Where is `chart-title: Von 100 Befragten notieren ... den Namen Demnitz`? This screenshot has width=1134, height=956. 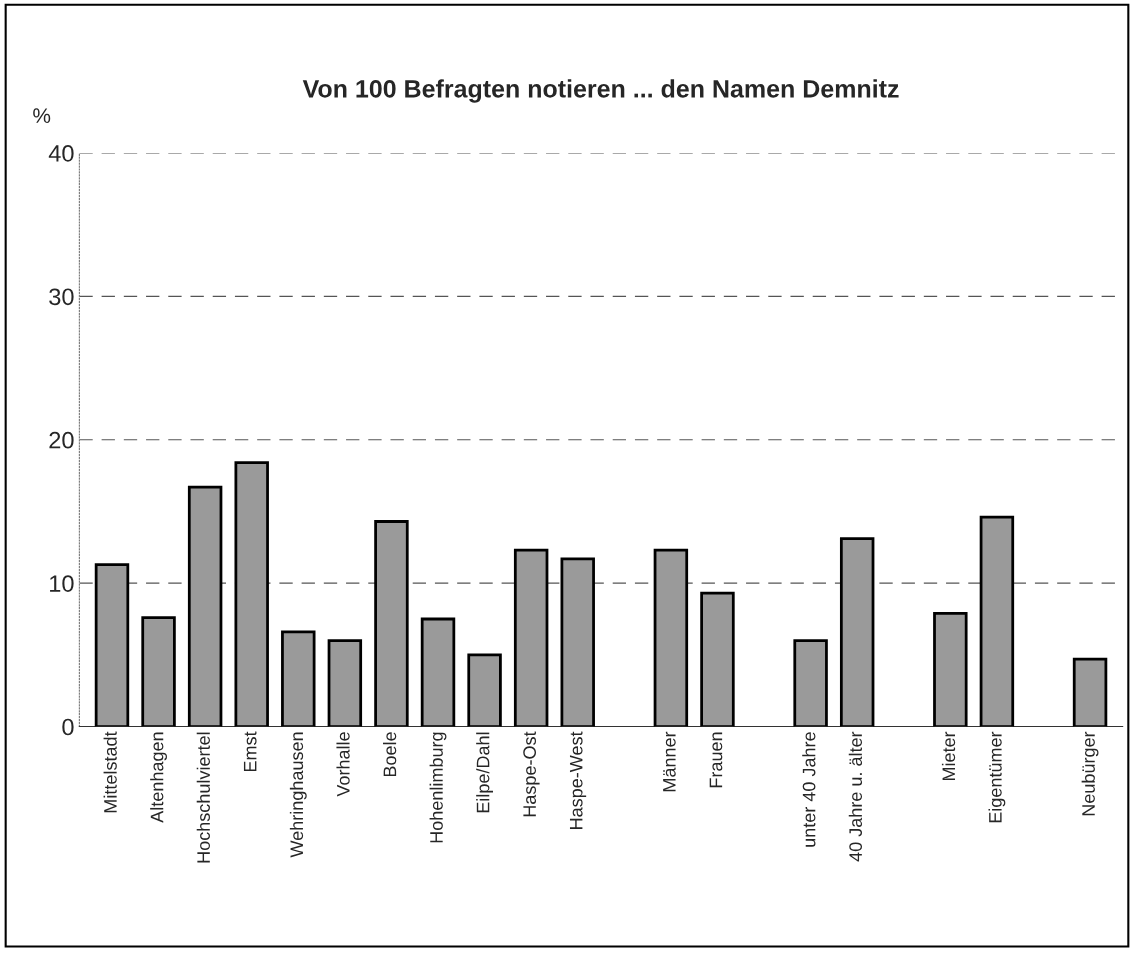 chart-title: Von 100 Befragten notieren ... den Namen Demnitz is located at coordinates (600, 91).